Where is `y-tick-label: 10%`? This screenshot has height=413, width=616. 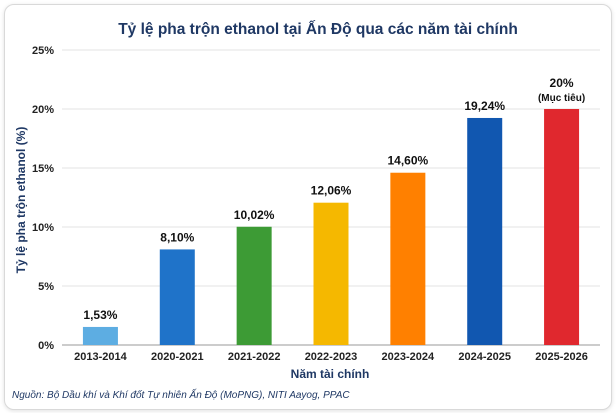 y-tick-label: 10% is located at coordinates (43, 228).